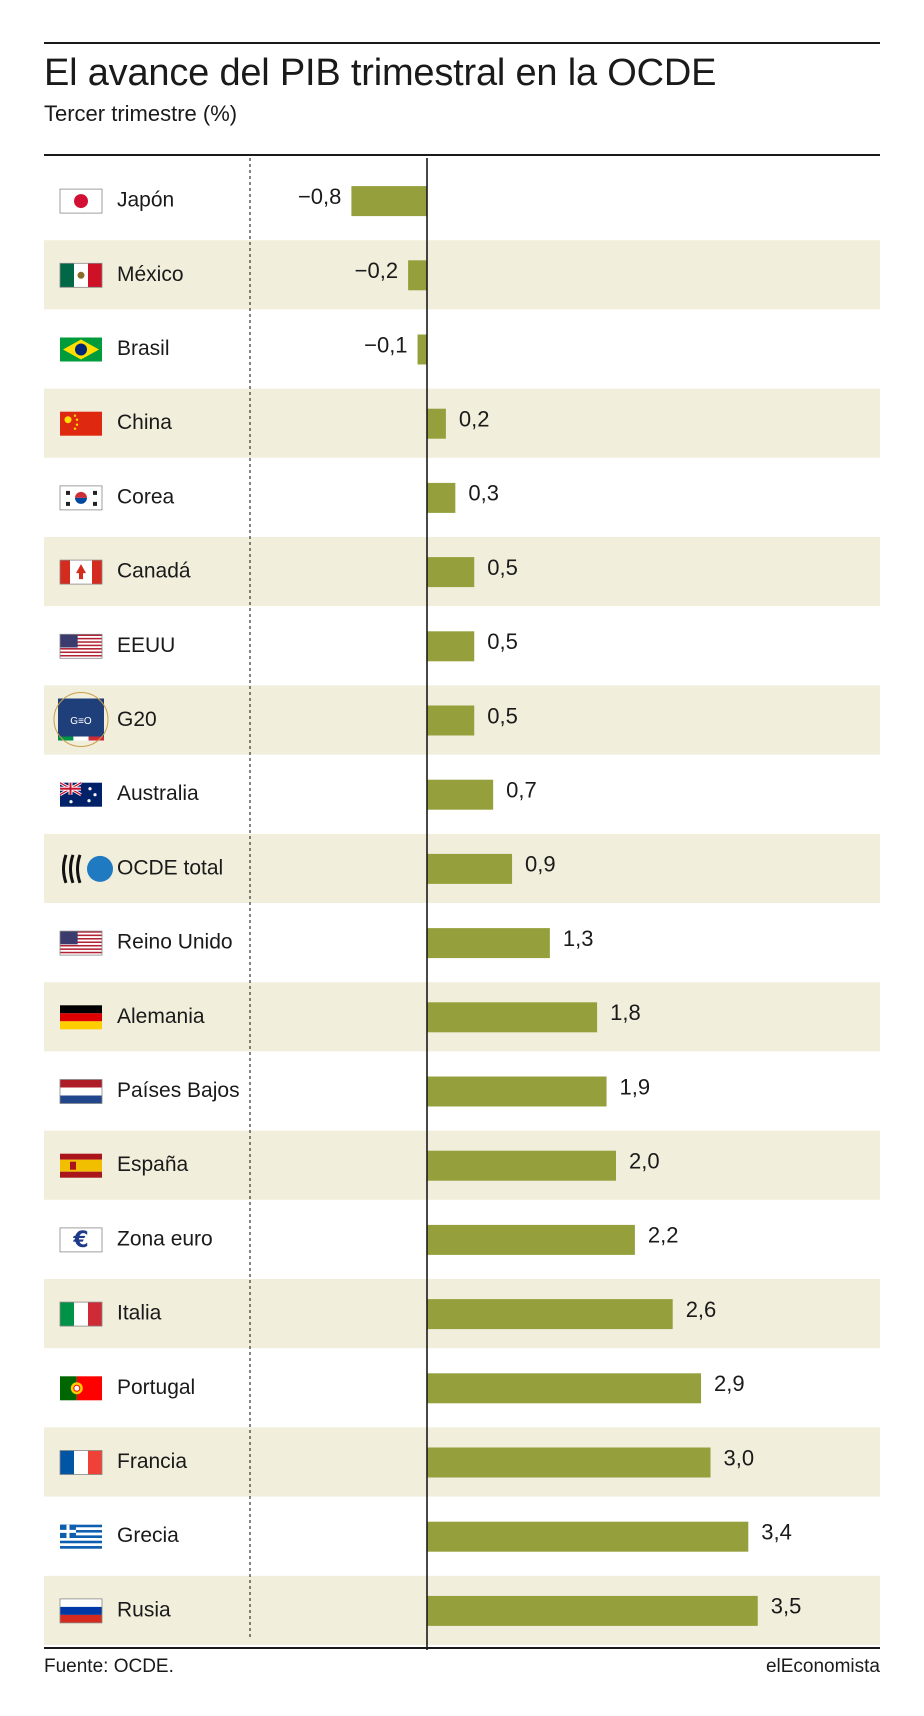  What do you see at coordinates (380, 73) in the screenshot?
I see `chart-title: El avance del PIB trimestral en la OCDE` at bounding box center [380, 73].